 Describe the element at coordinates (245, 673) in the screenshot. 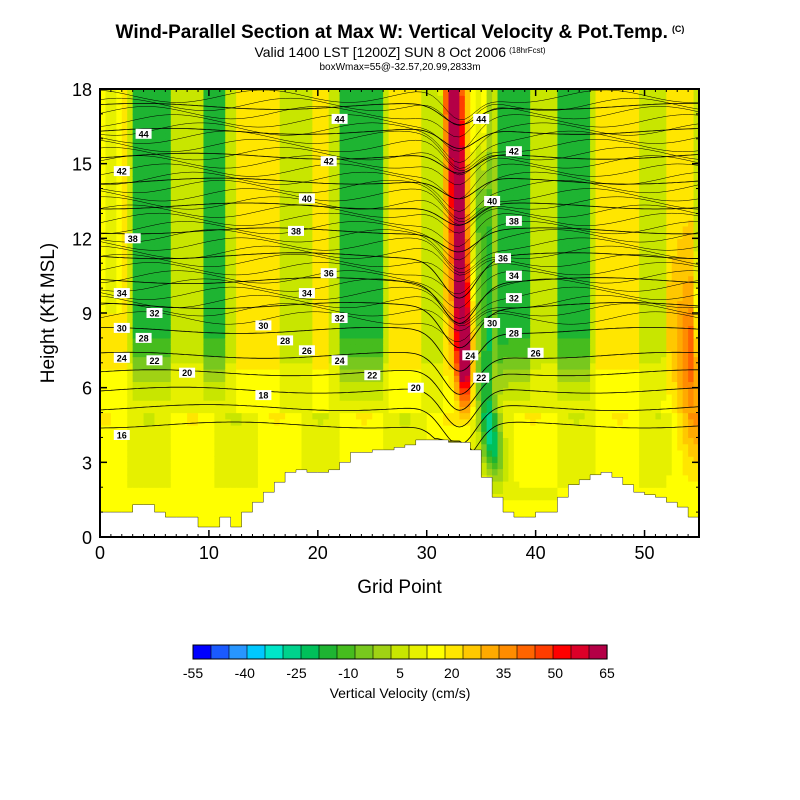

I see `colorbar-tick-label: -40` at that location.